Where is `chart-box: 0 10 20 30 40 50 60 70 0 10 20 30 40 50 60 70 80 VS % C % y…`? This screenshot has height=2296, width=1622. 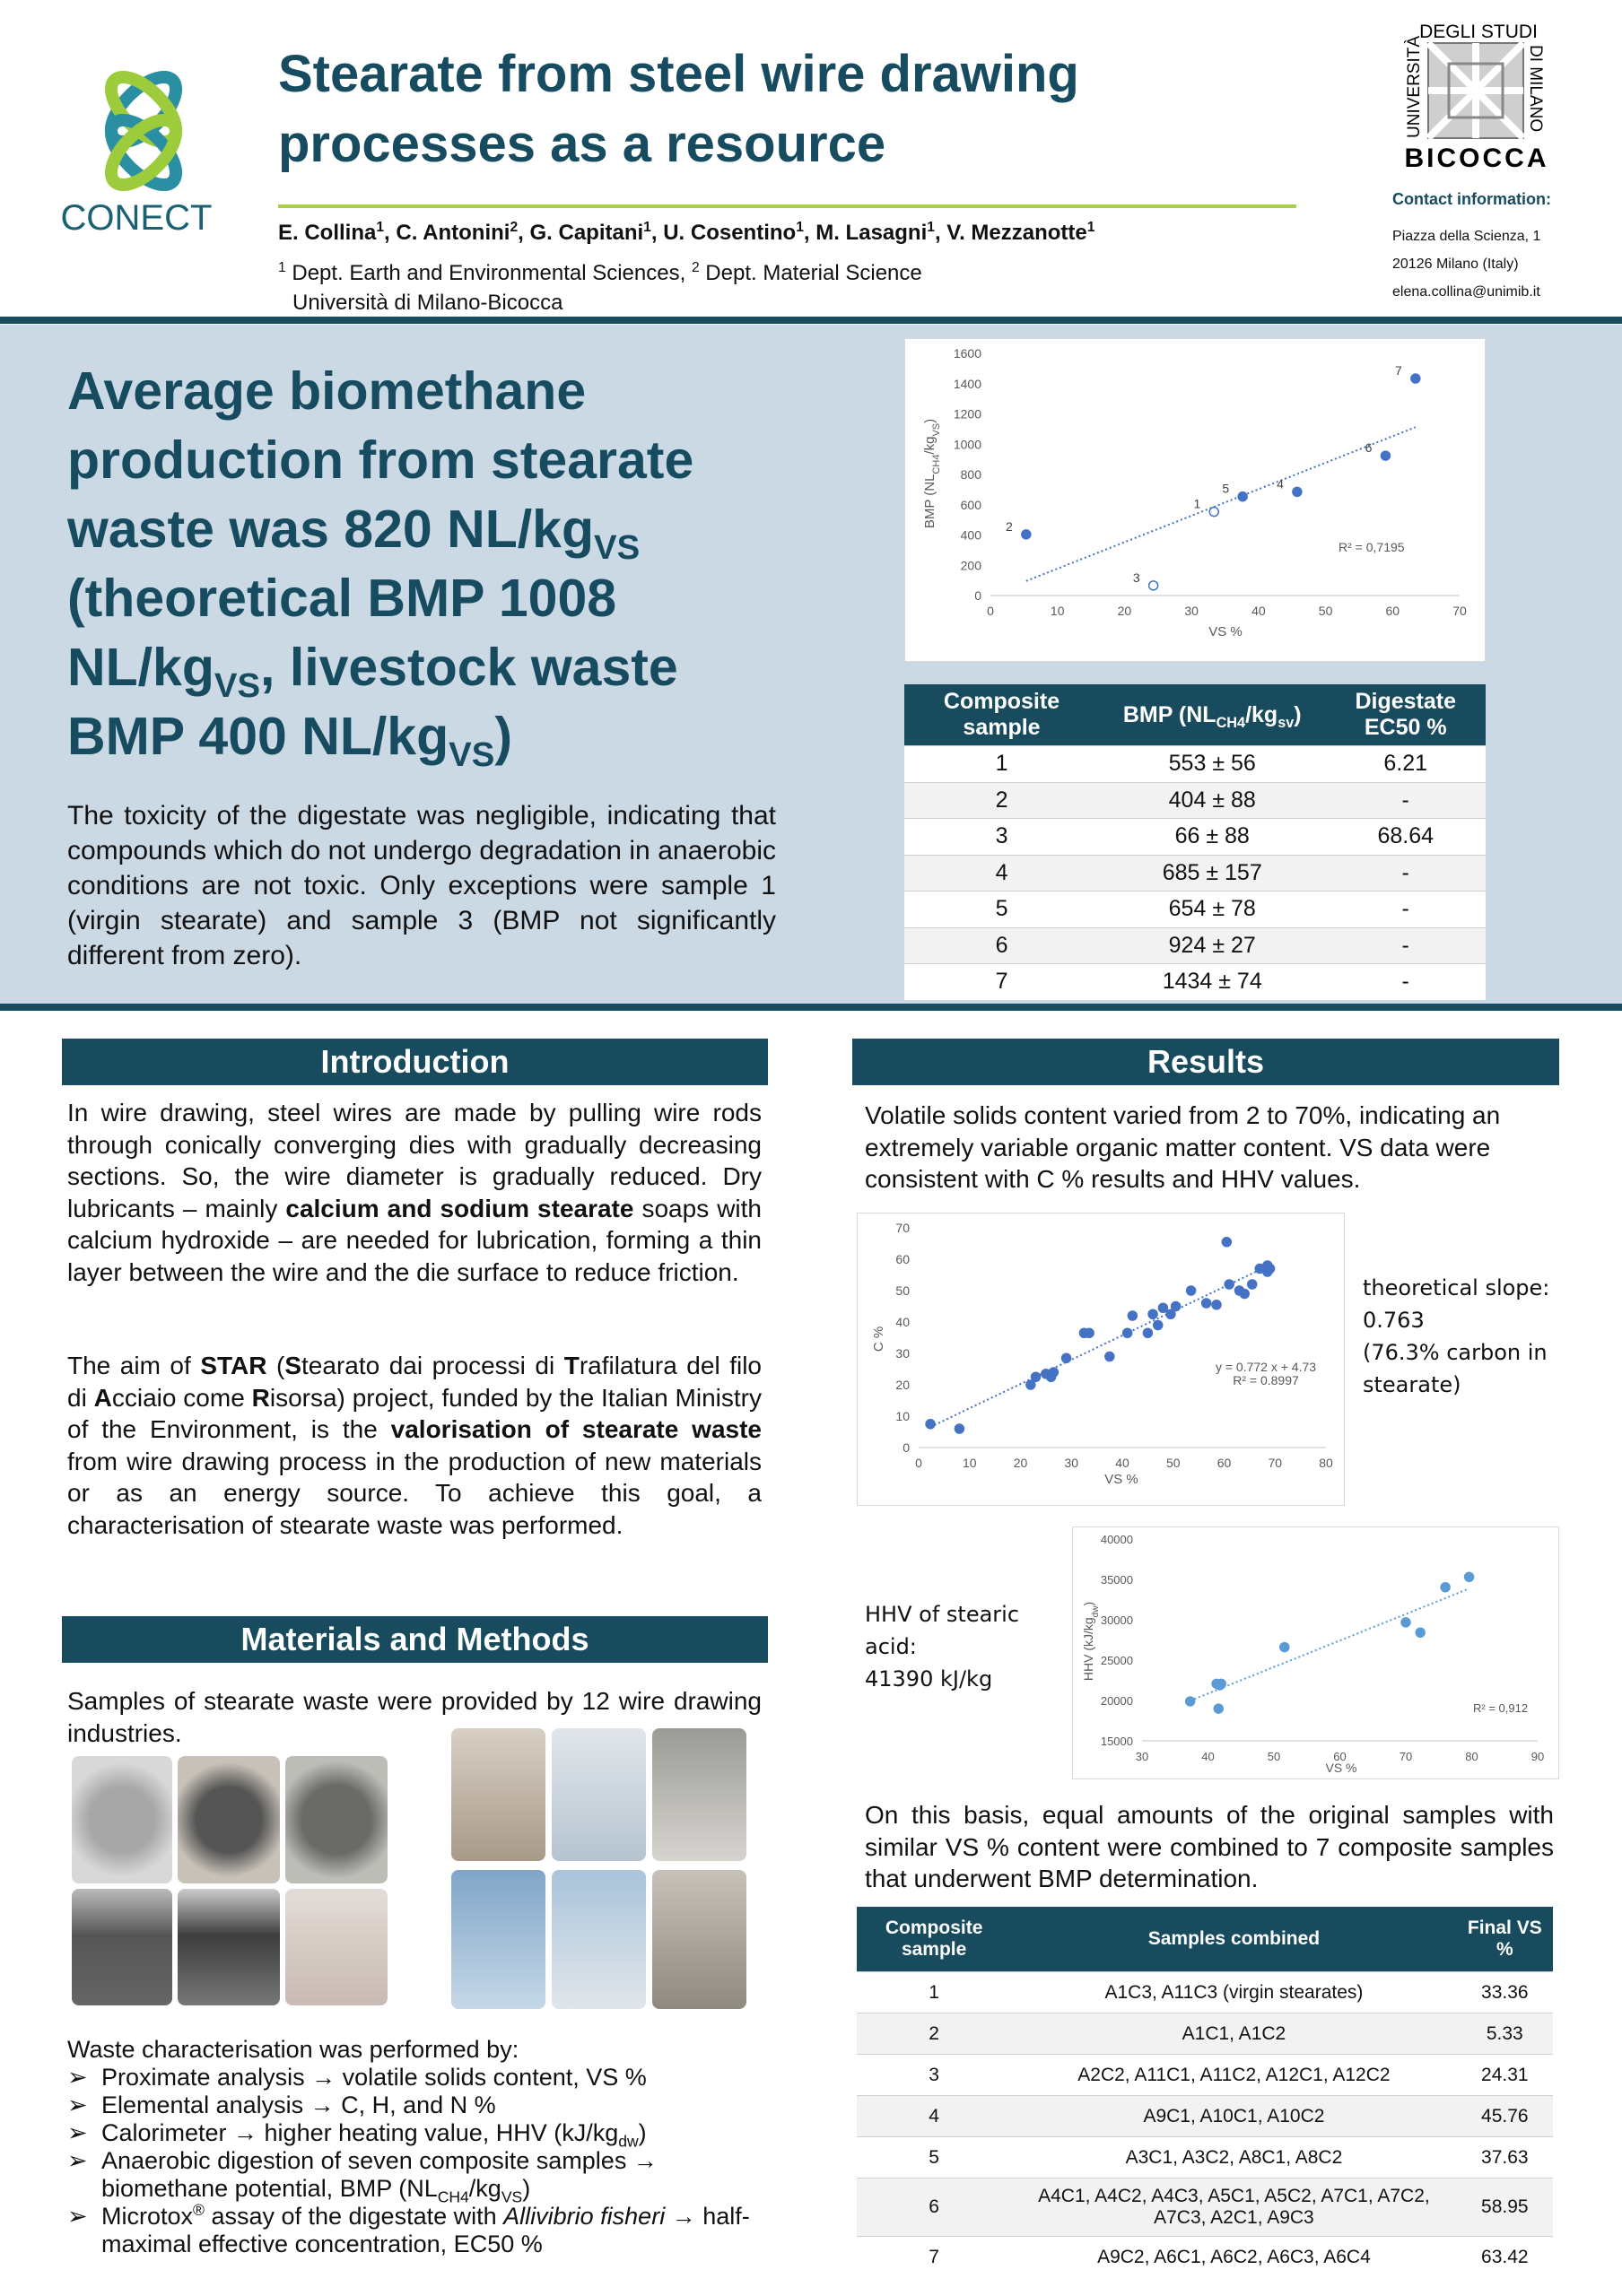 chart-box: 0 10 20 30 40 50 60 70 0 10 20 30 40 50 60 70 80 VS % C % y… is located at coordinates (1101, 1359).